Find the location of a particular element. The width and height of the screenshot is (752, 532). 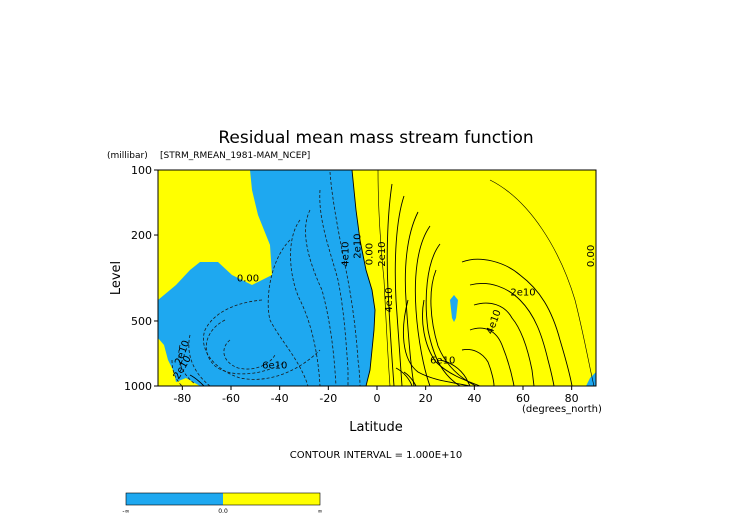

x-tick-label: 0 is located at coordinates (377, 398).